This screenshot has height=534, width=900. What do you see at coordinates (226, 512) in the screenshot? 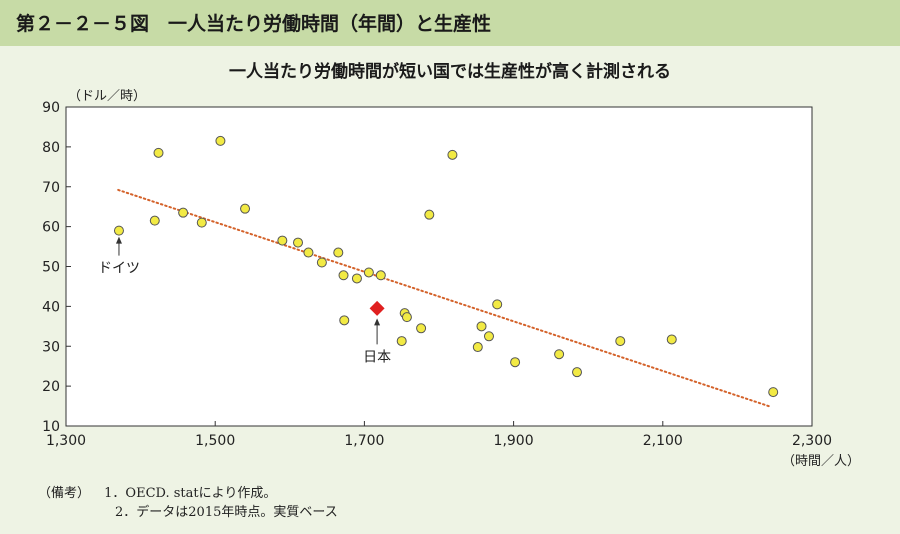
I see `note-2: 2．データは2015年時点。実質ベース` at bounding box center [226, 512].